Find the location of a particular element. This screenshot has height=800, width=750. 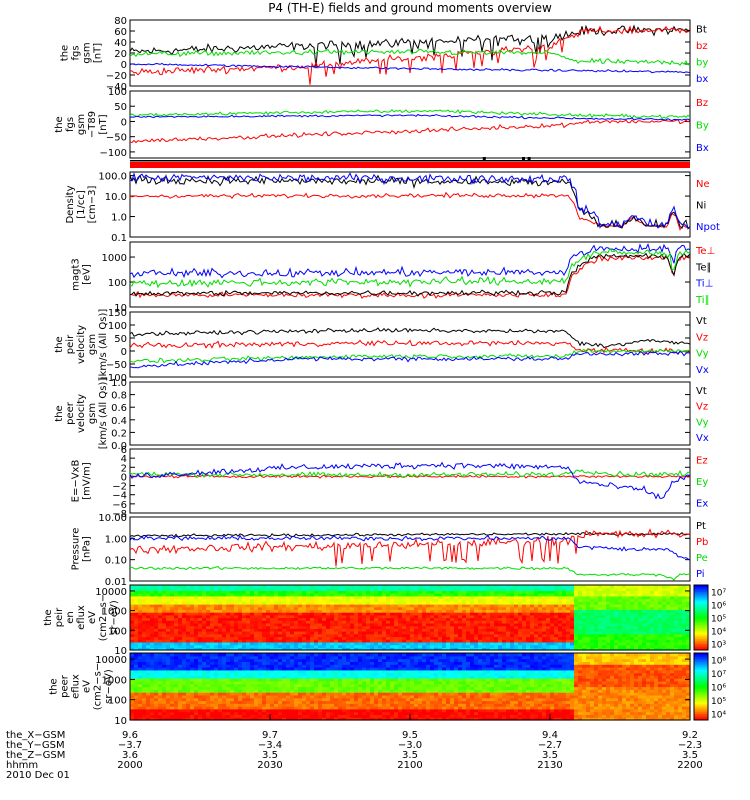

y-tick-label: 100 is located at coordinates (117, 283).